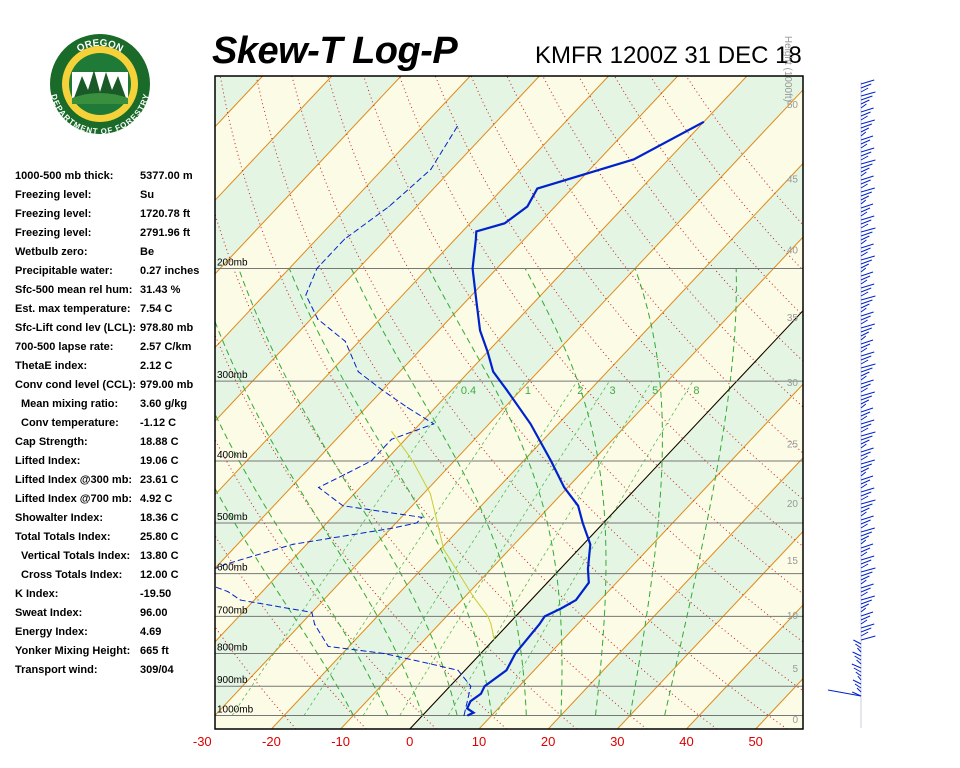 Image resolution: width=960 pixels, height=768 pixels. Describe the element at coordinates (156, 594) in the screenshot. I see `index-value: -19.50` at that location.